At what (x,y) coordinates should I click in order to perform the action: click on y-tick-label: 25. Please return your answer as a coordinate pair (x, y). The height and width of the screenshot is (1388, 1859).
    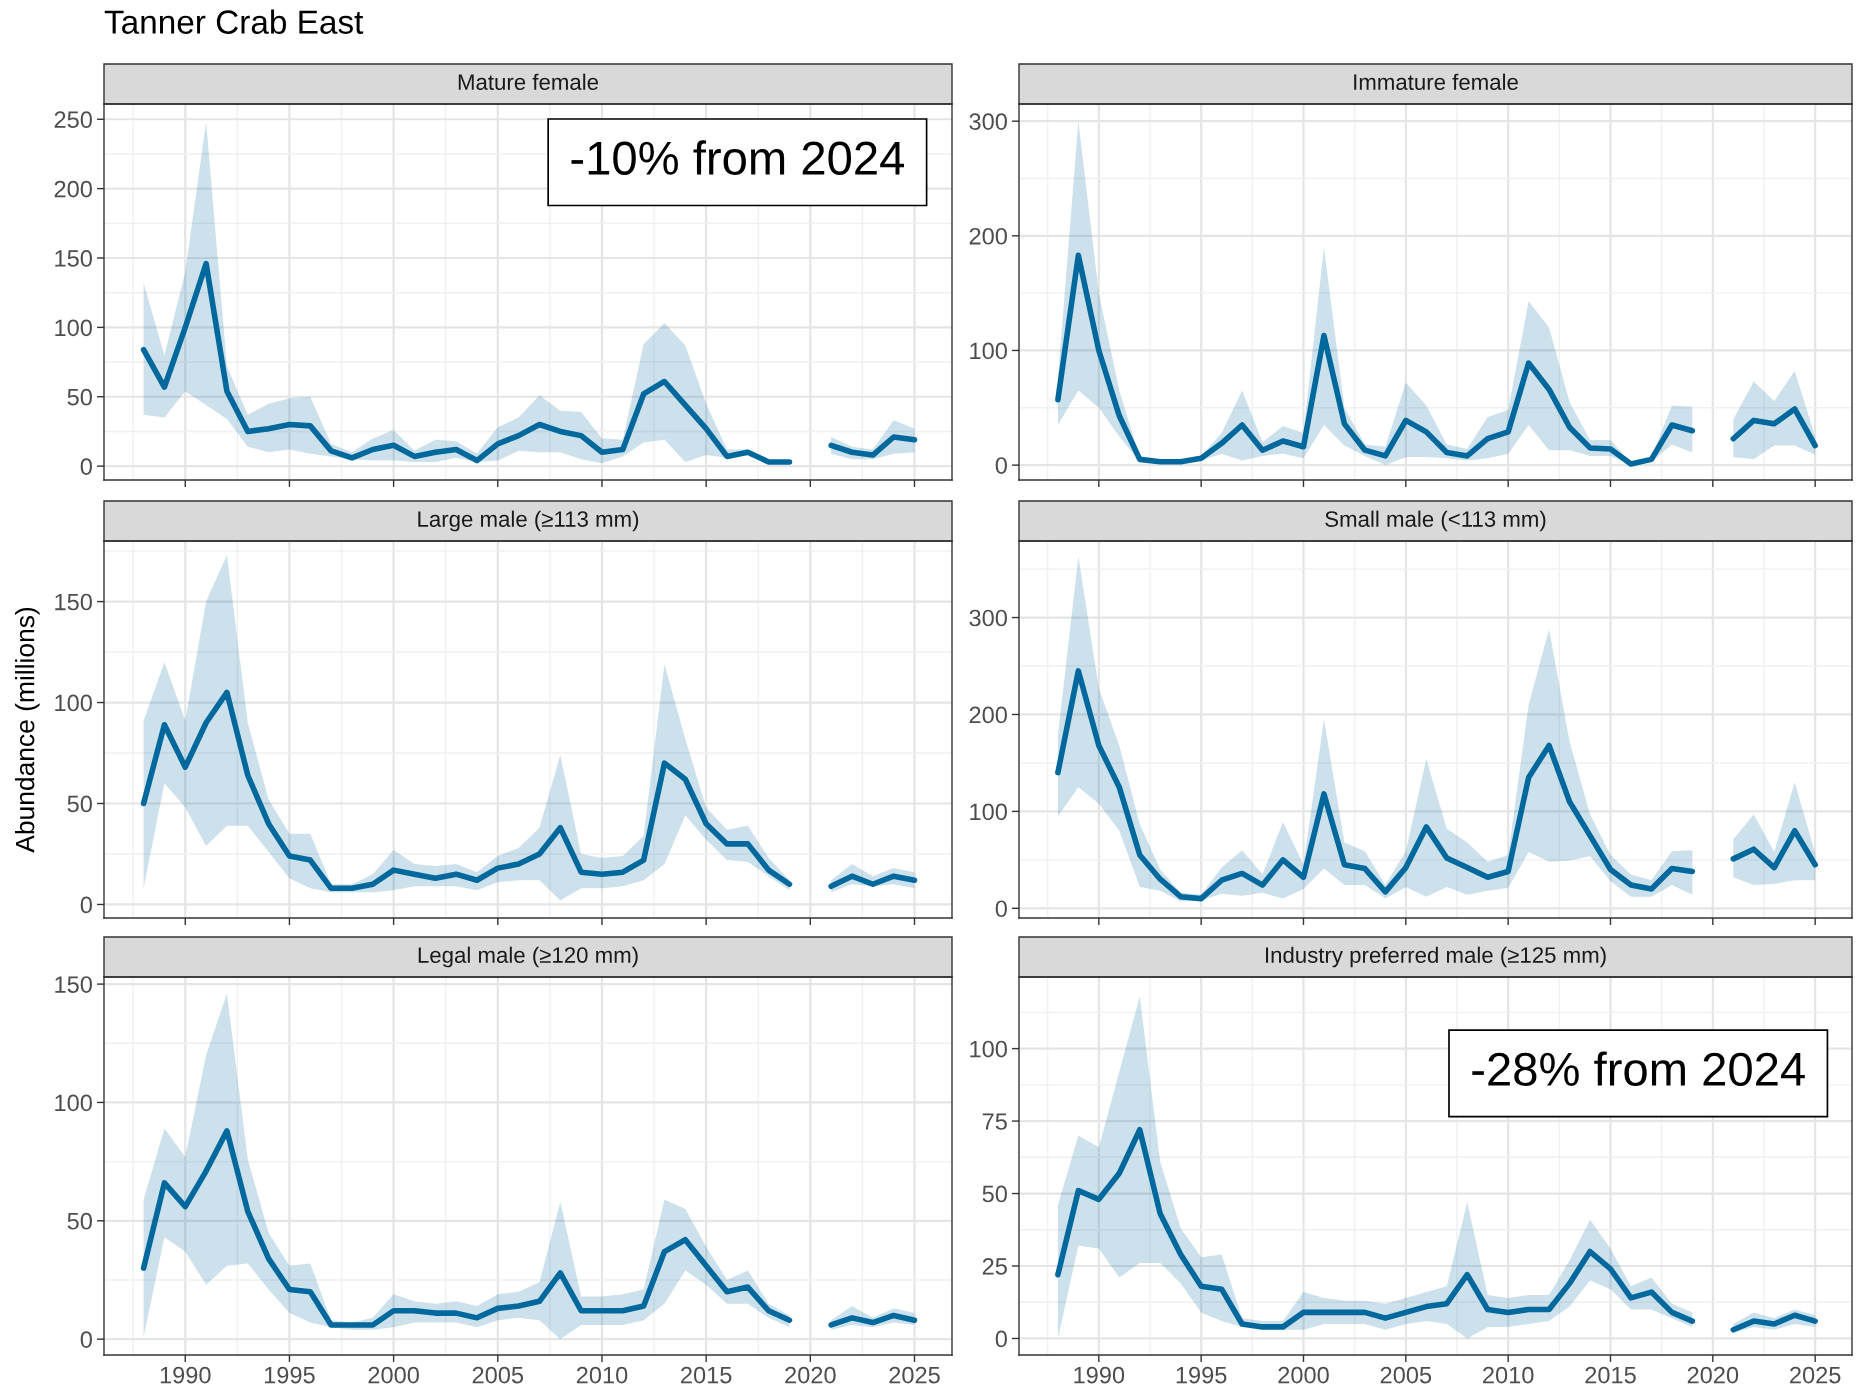
    Looking at the image, I should click on (994, 1266).